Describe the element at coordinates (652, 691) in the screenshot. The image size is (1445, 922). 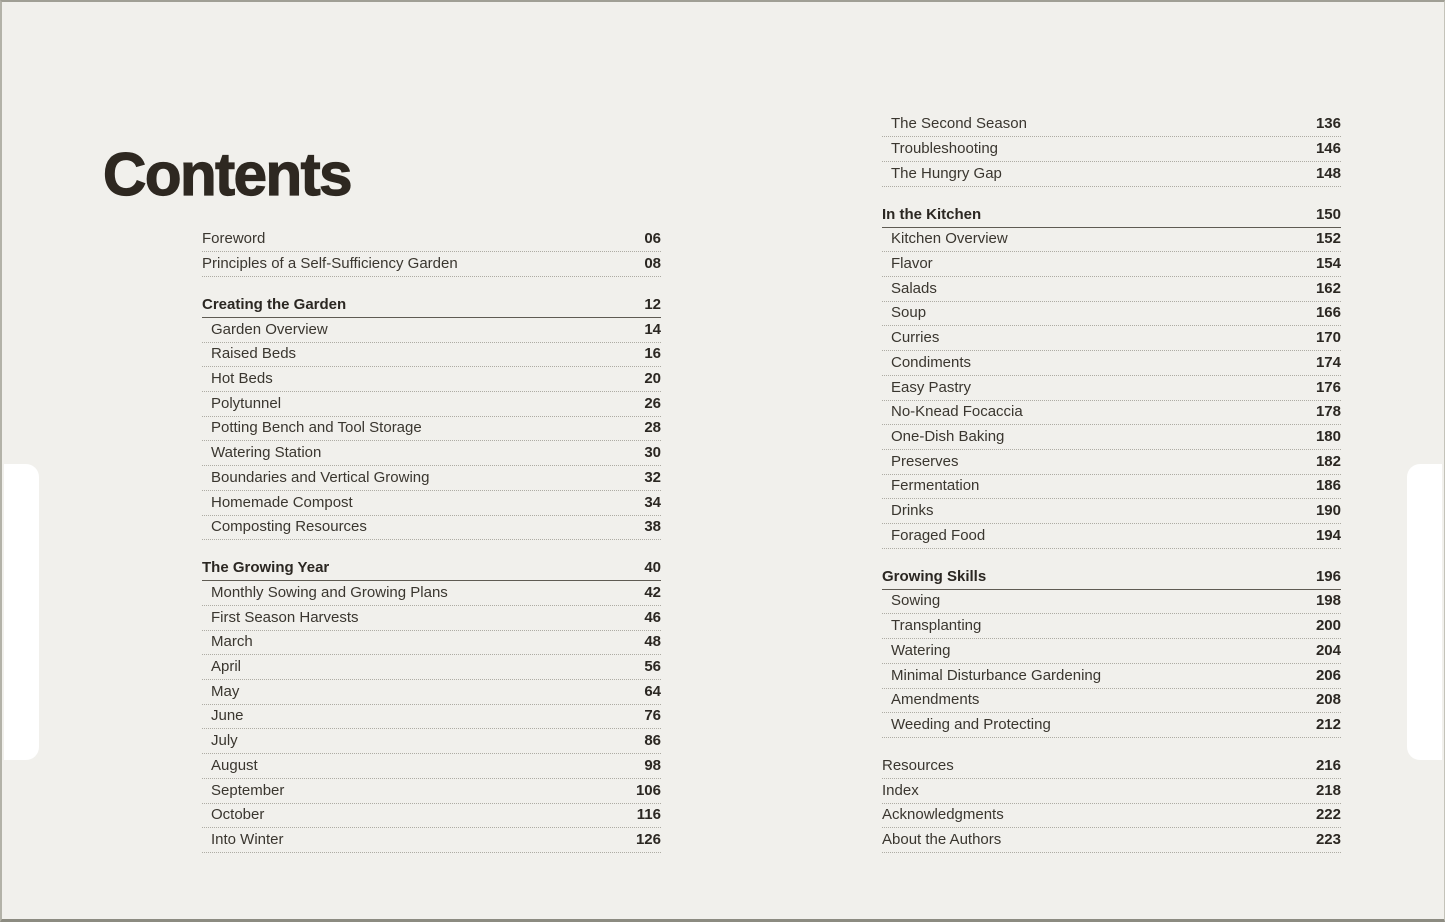
I see `toc-entry-page-number: 64` at that location.